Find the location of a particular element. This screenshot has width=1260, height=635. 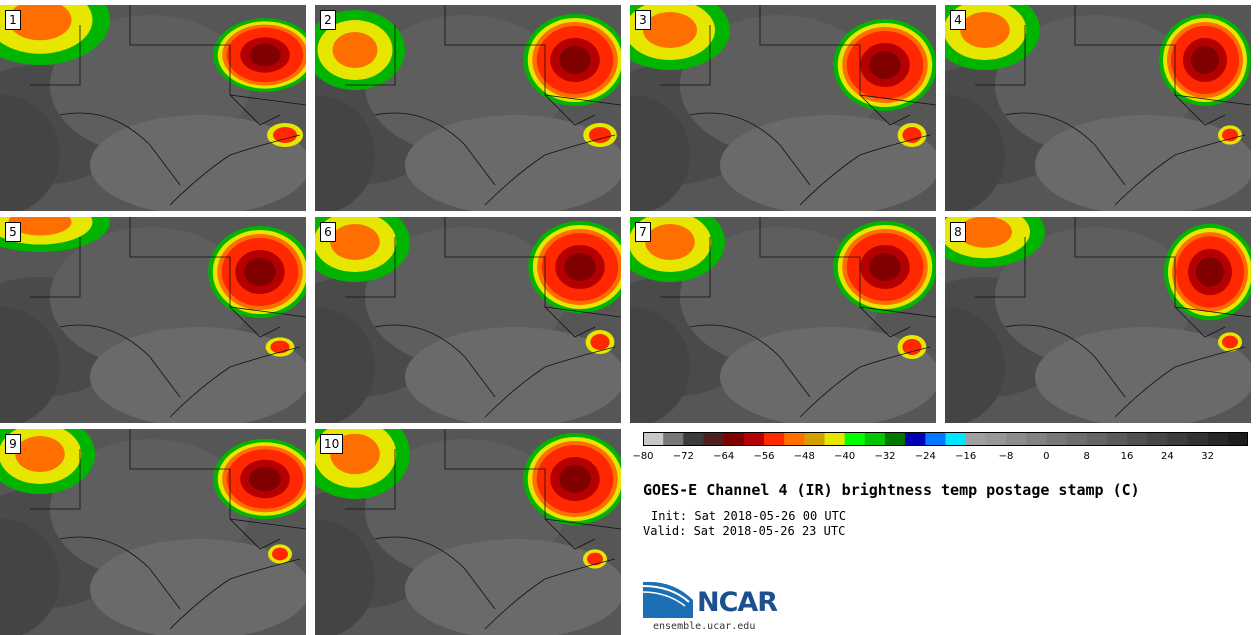

forecast-panel: 3 is located at coordinates (783, 108).